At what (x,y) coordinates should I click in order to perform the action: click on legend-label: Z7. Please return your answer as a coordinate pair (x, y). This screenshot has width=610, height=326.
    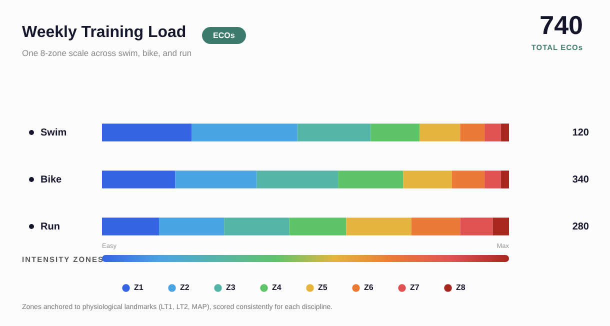
    Looking at the image, I should click on (415, 287).